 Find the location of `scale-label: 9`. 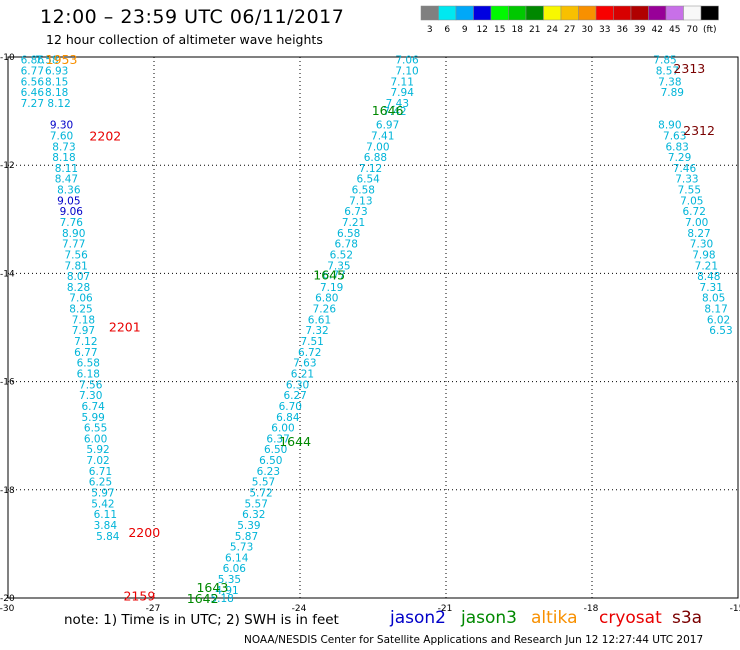

scale-label: 9 is located at coordinates (465, 30).